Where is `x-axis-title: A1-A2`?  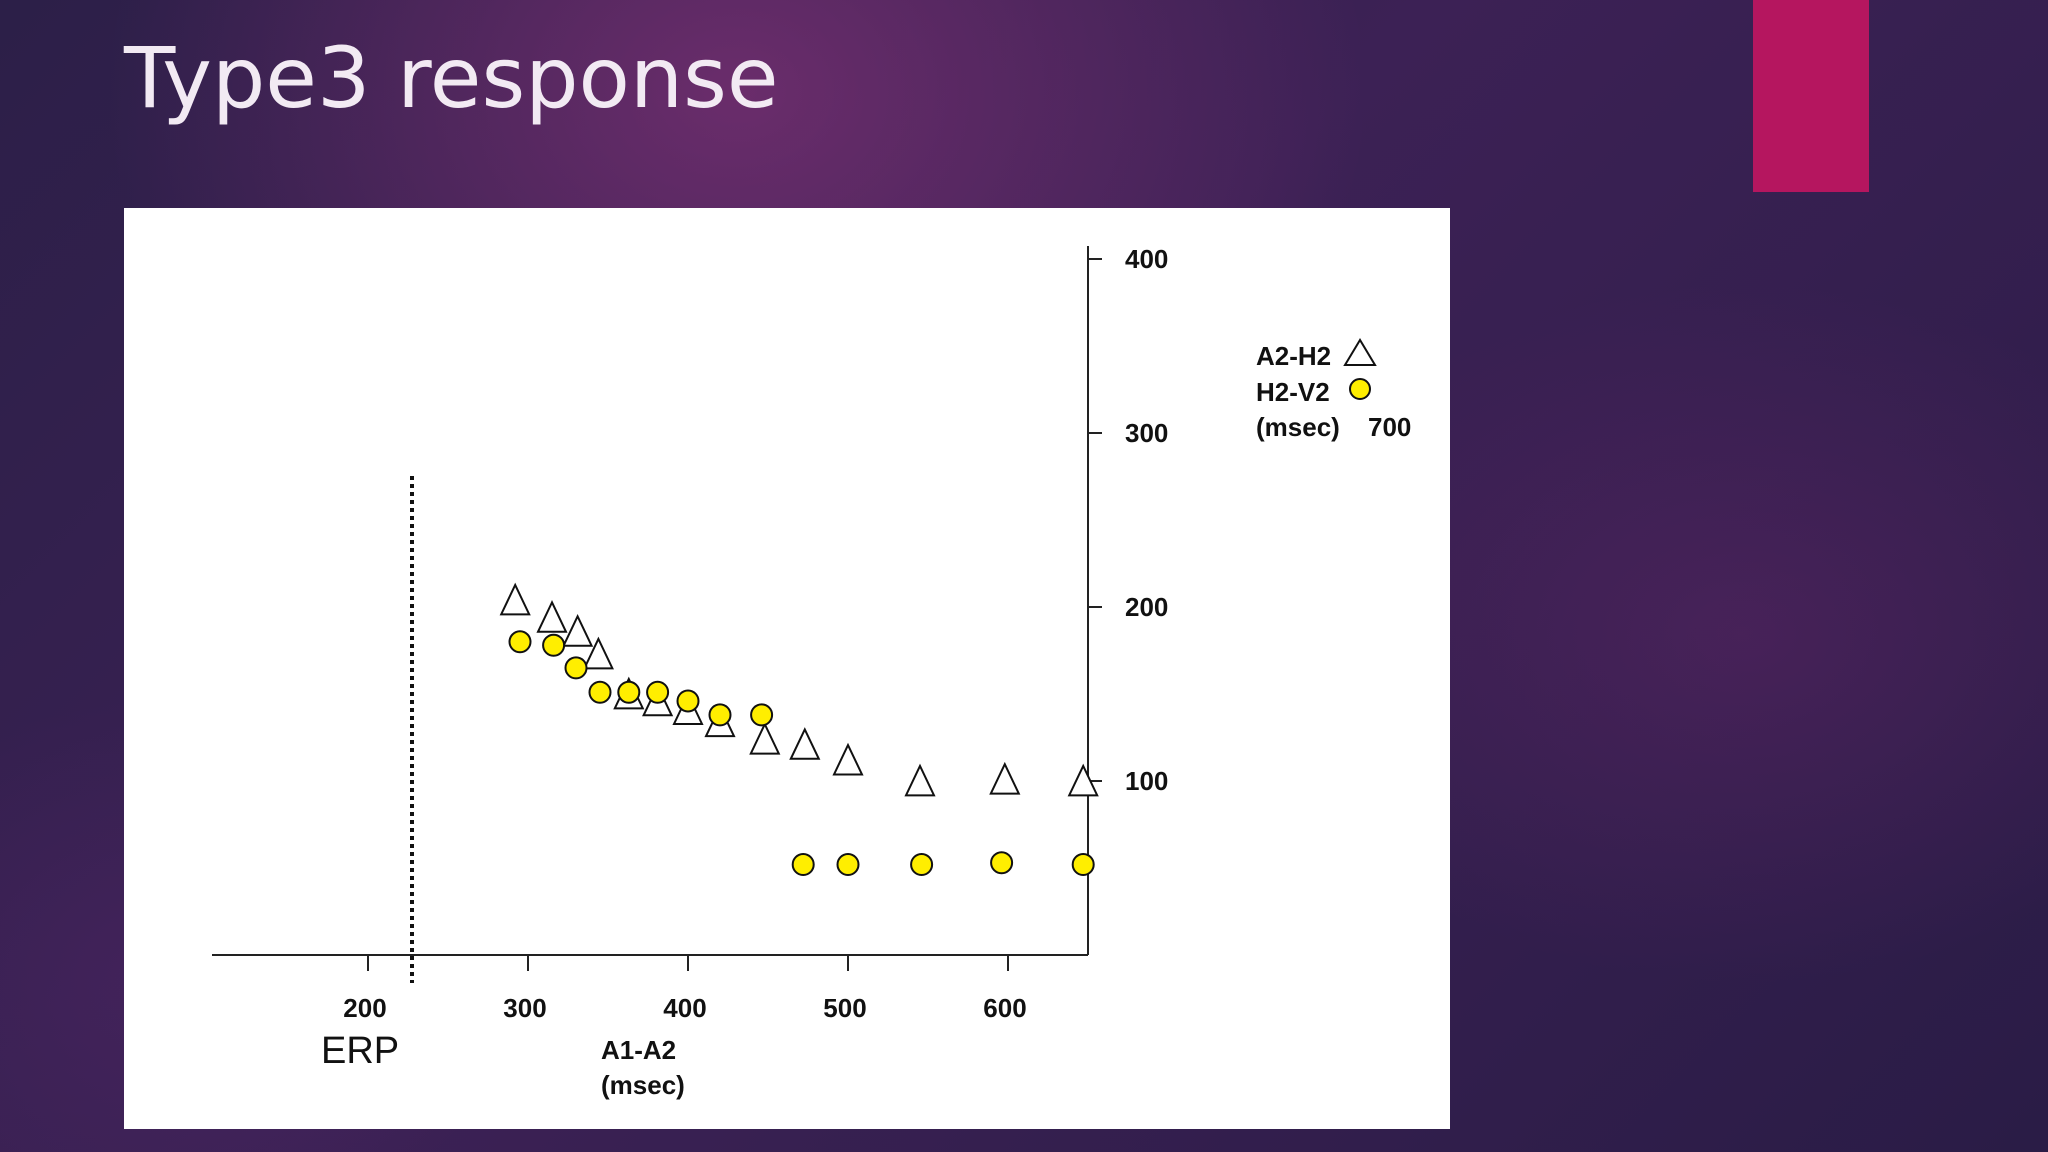
x-axis-title: A1-A2 is located at coordinates (638, 1050).